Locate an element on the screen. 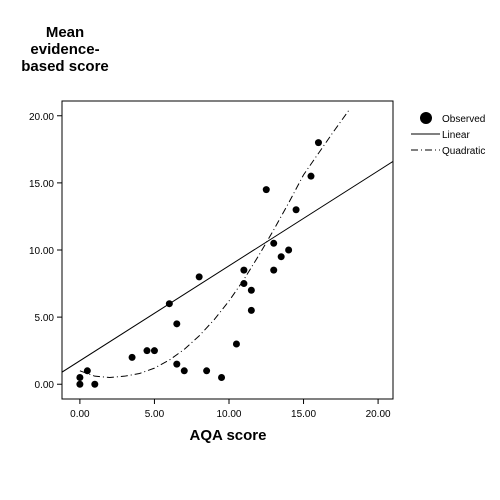 This screenshot has width=500, height=500. y-axis-label-line-3: based score is located at coordinates (65, 66).